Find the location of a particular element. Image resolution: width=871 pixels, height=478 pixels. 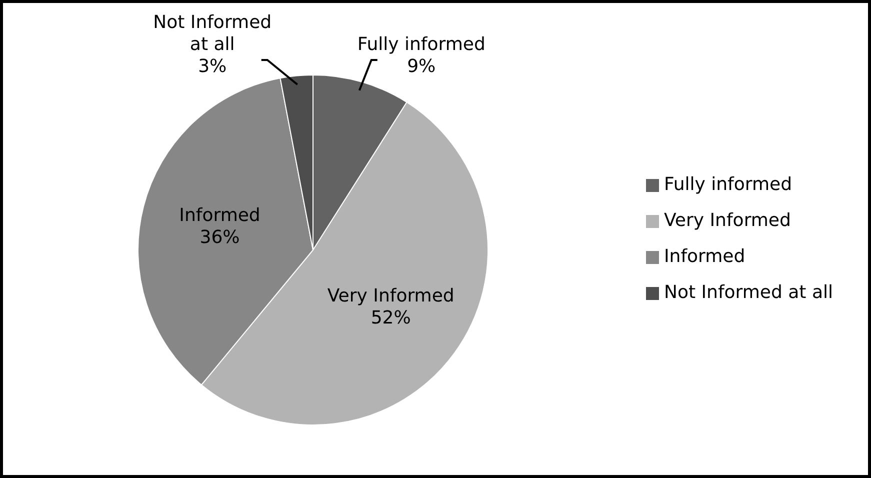

data-label: 3% is located at coordinates (212, 66).